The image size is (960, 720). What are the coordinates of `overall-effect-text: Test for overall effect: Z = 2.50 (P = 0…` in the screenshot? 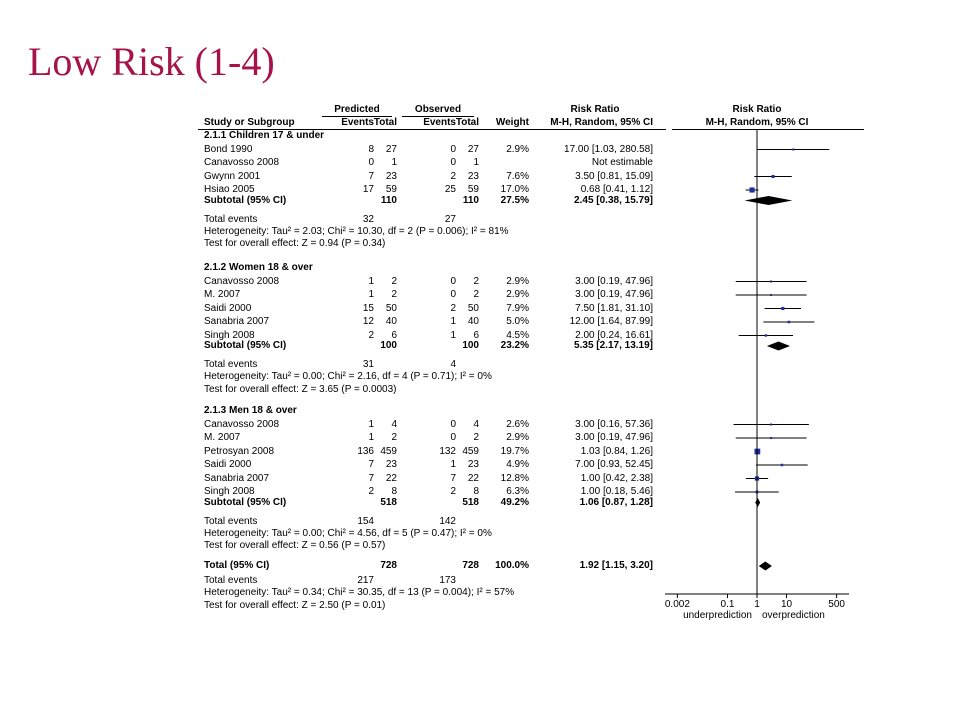 It's located at (295, 605).